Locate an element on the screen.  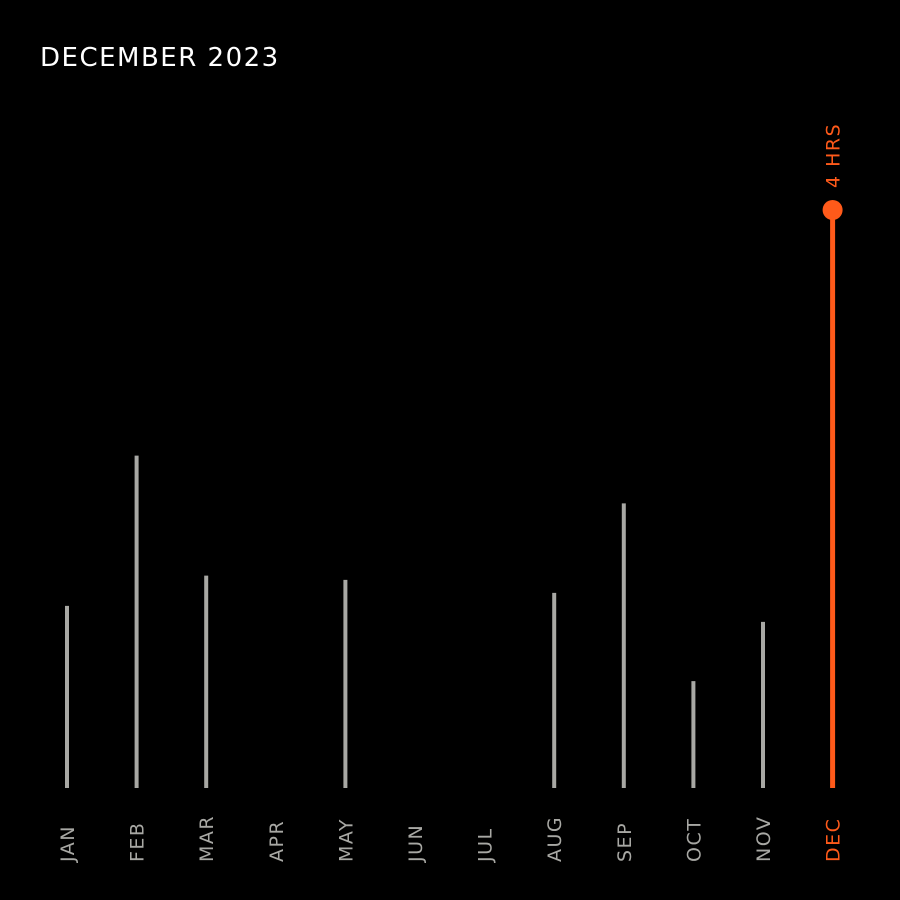
month-label-dec: DEC is located at coordinates (834, 840).